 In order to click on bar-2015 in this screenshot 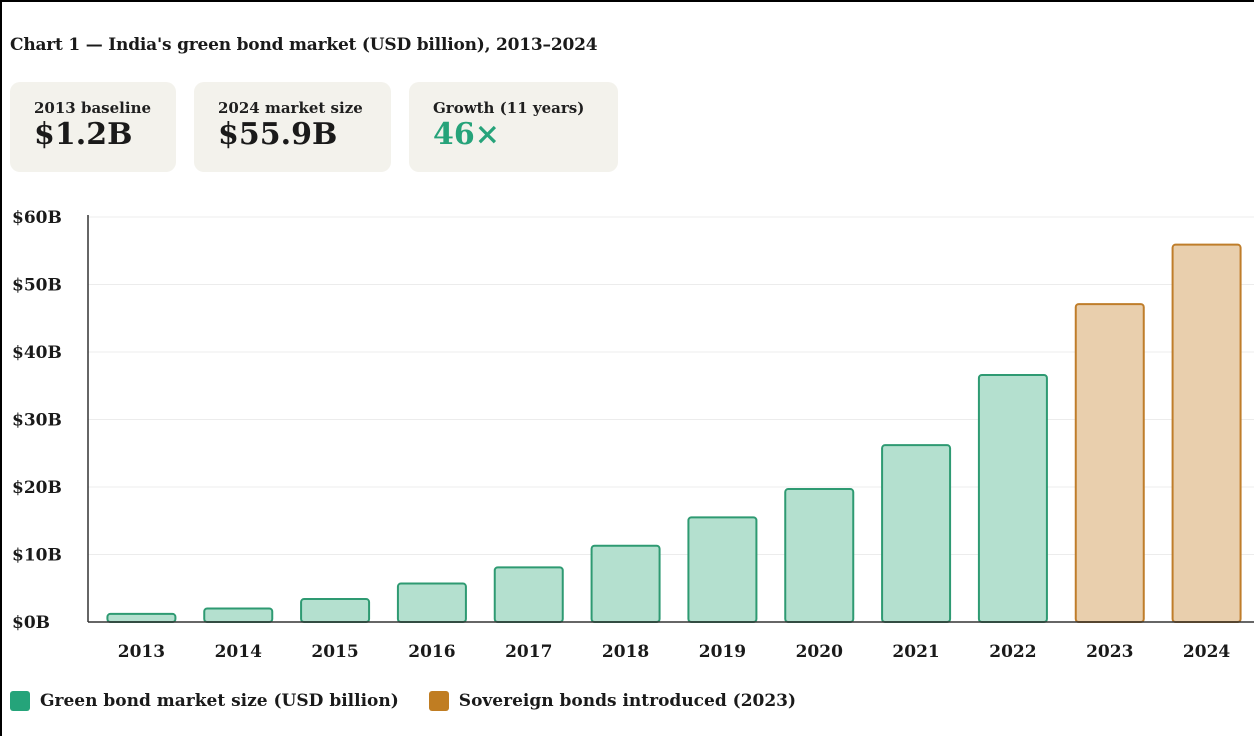, I will do `click(335, 610)`.